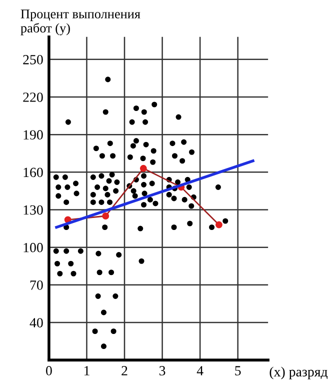 The height and width of the screenshot is (388, 333). Describe the element at coordinates (49, 371) in the screenshot. I see `x-tick-label: 0` at that location.